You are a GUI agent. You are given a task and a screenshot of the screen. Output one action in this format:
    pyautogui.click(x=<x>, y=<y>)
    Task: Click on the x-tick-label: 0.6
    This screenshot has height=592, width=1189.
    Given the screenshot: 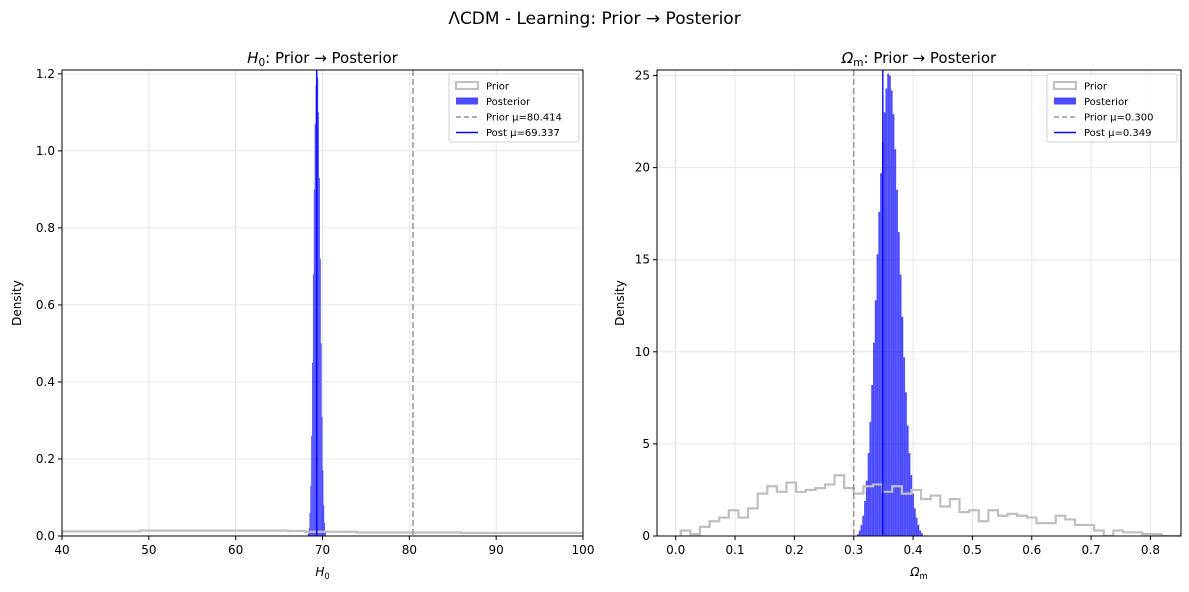 What is the action you would take?
    pyautogui.click(x=1031, y=550)
    